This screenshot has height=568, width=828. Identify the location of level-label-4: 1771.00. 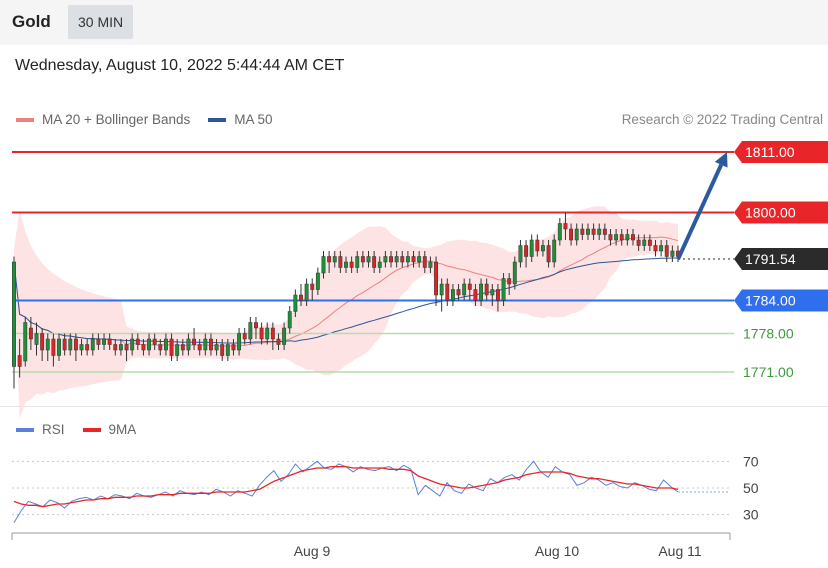
(768, 372).